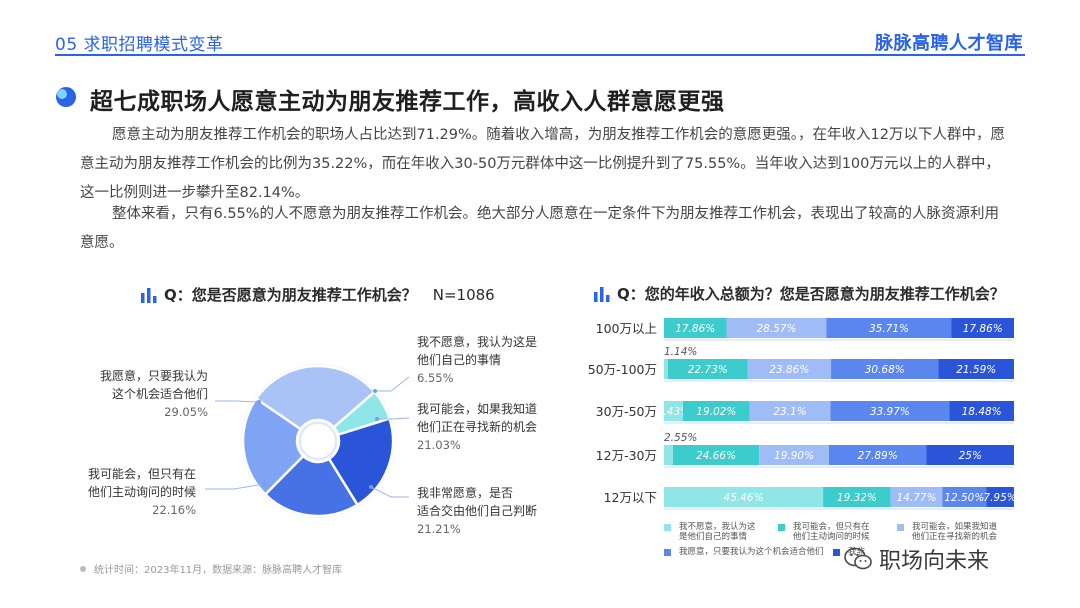  I want to click on bar-data-label: 14.77%, so click(917, 498).